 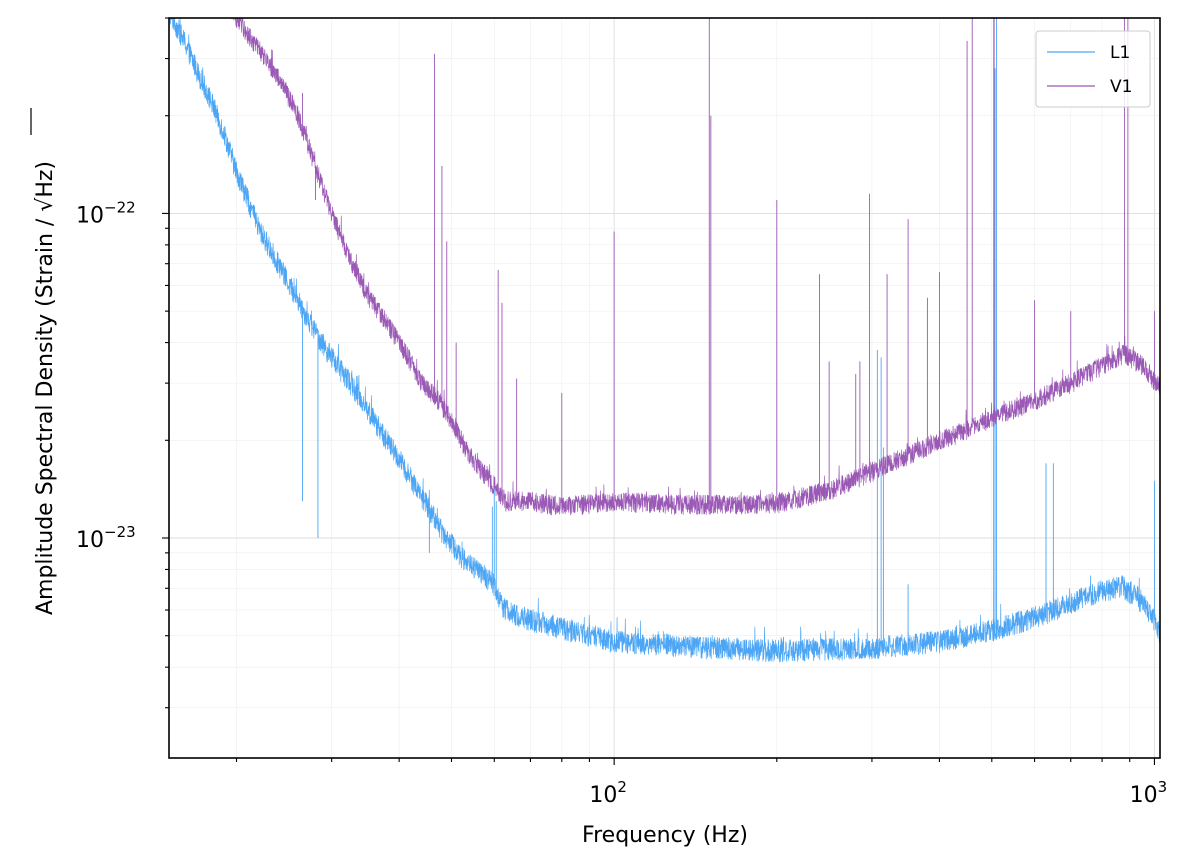 What do you see at coordinates (106, 538) in the screenshot?
I see `y-tick-label: 10−23` at bounding box center [106, 538].